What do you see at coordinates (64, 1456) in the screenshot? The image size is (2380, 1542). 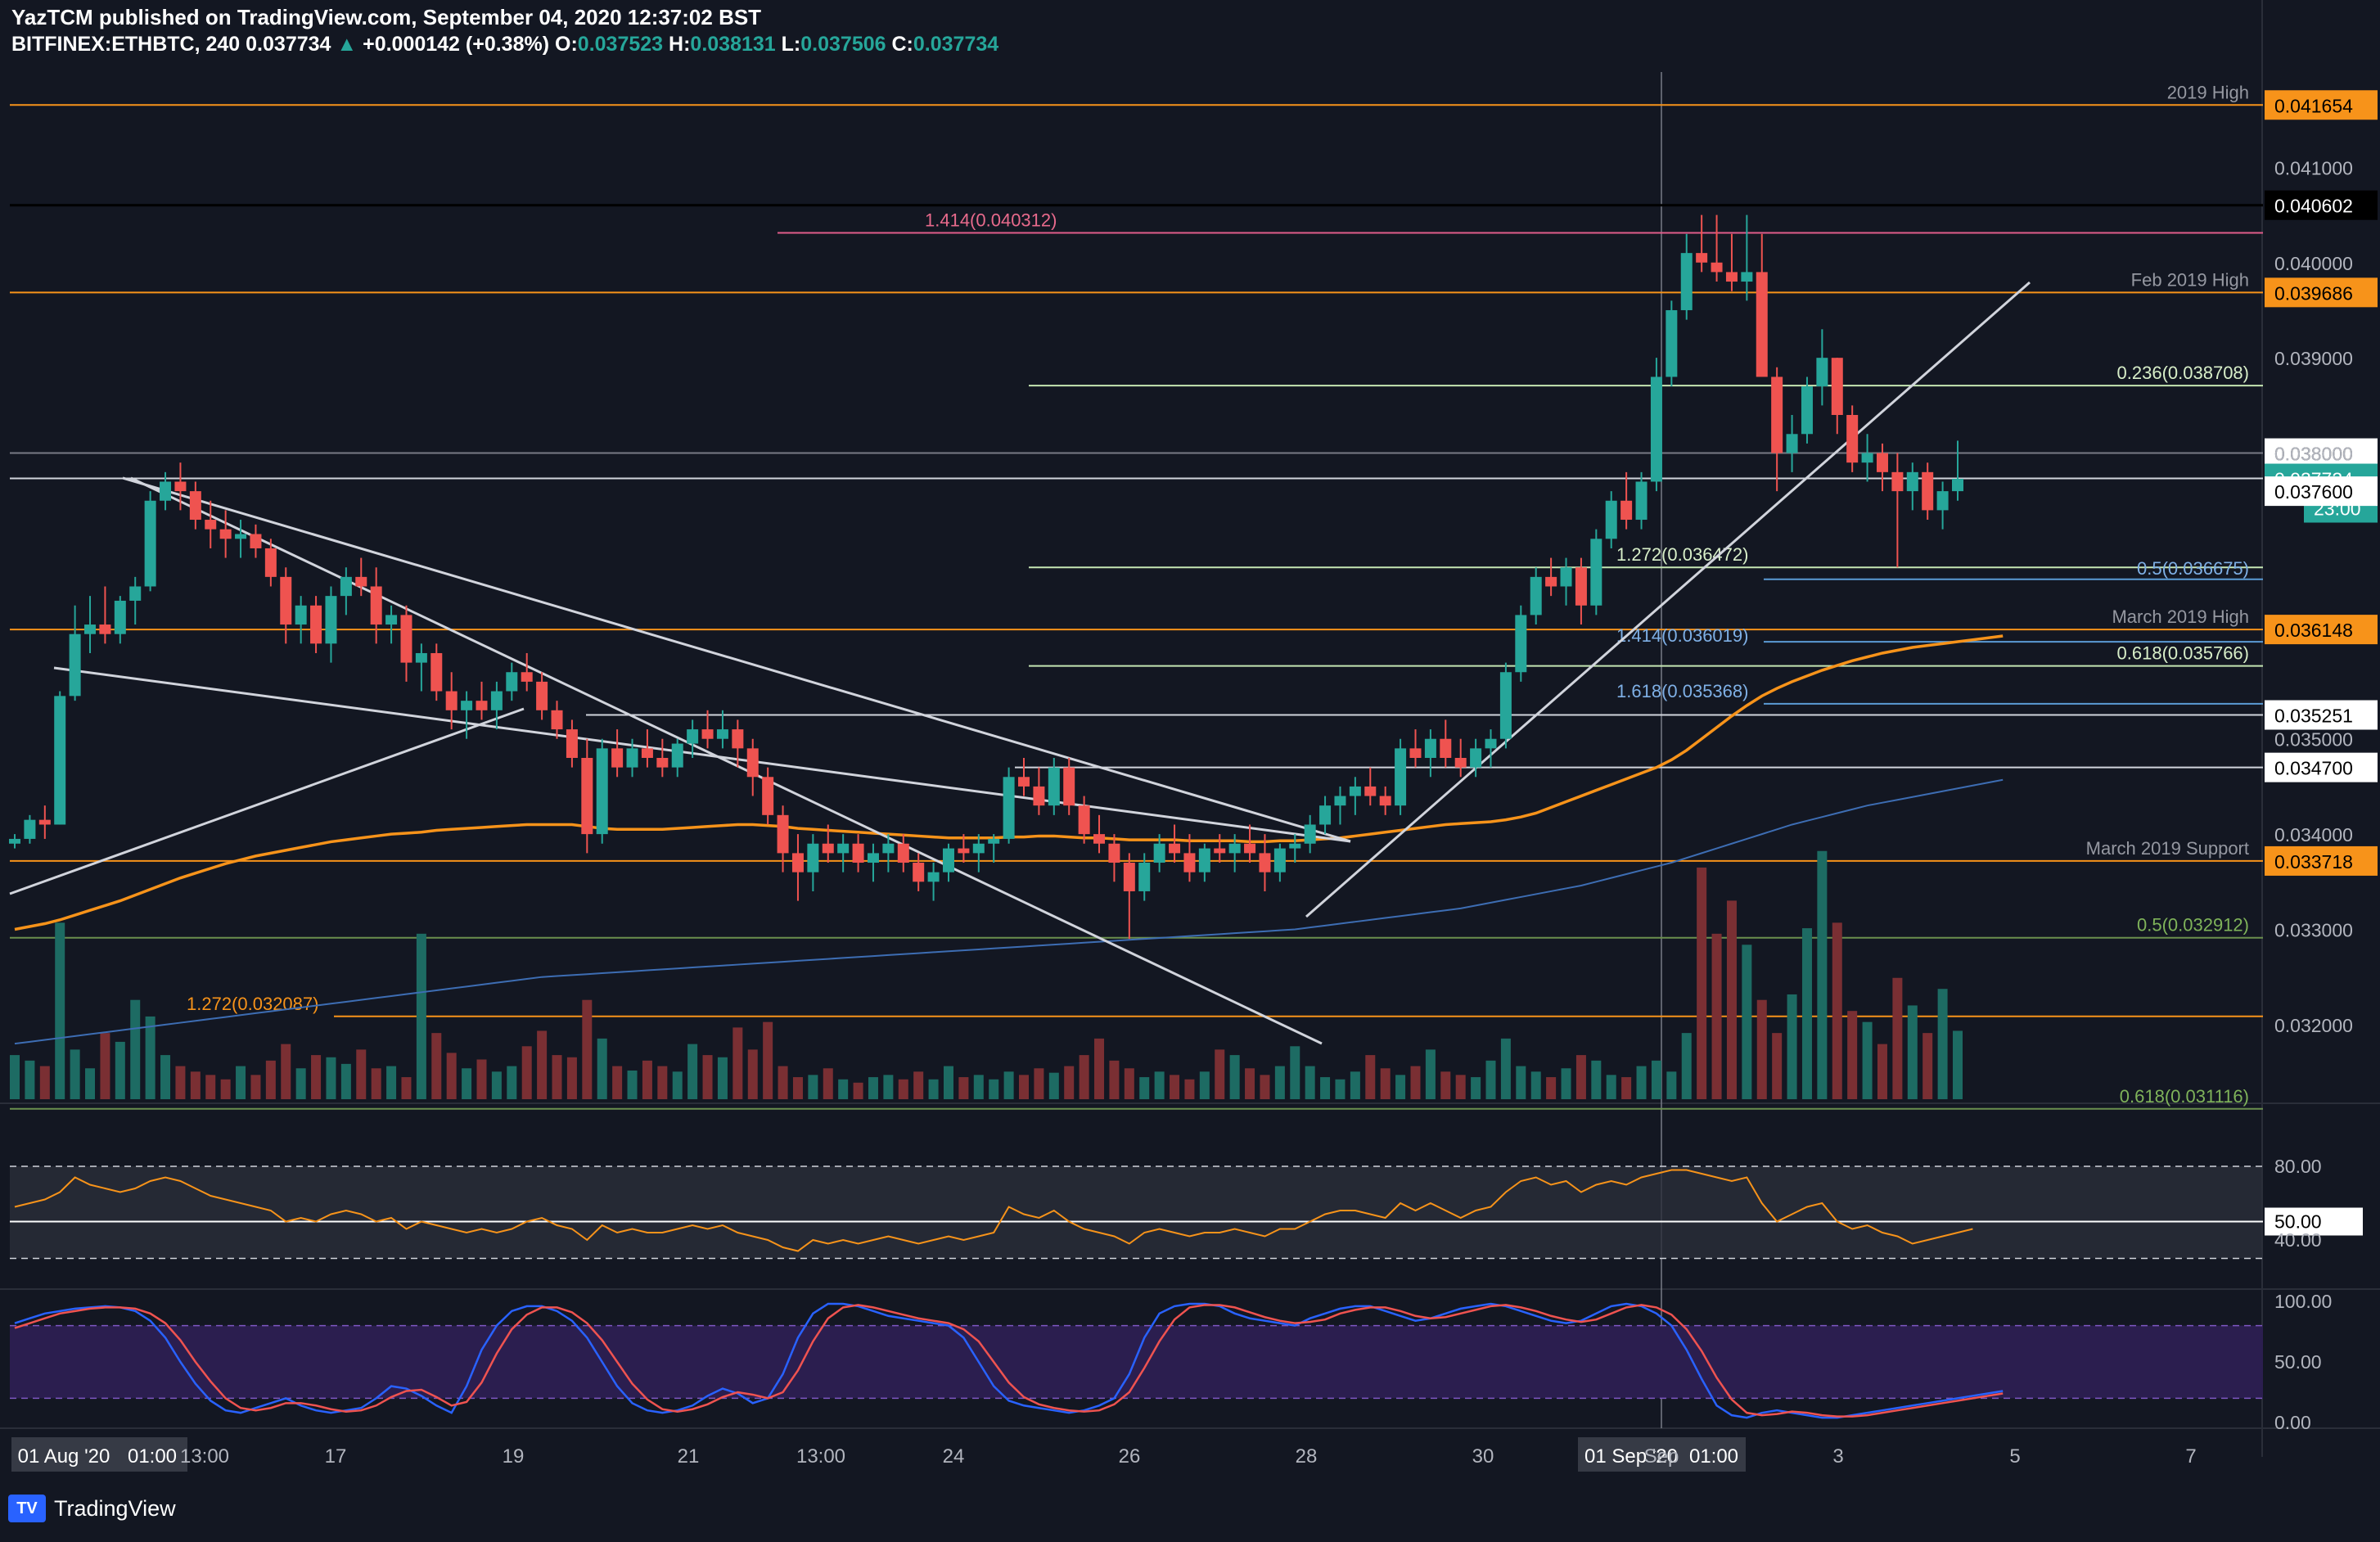 I see `time-tick-label: 01 Aug '20` at bounding box center [64, 1456].